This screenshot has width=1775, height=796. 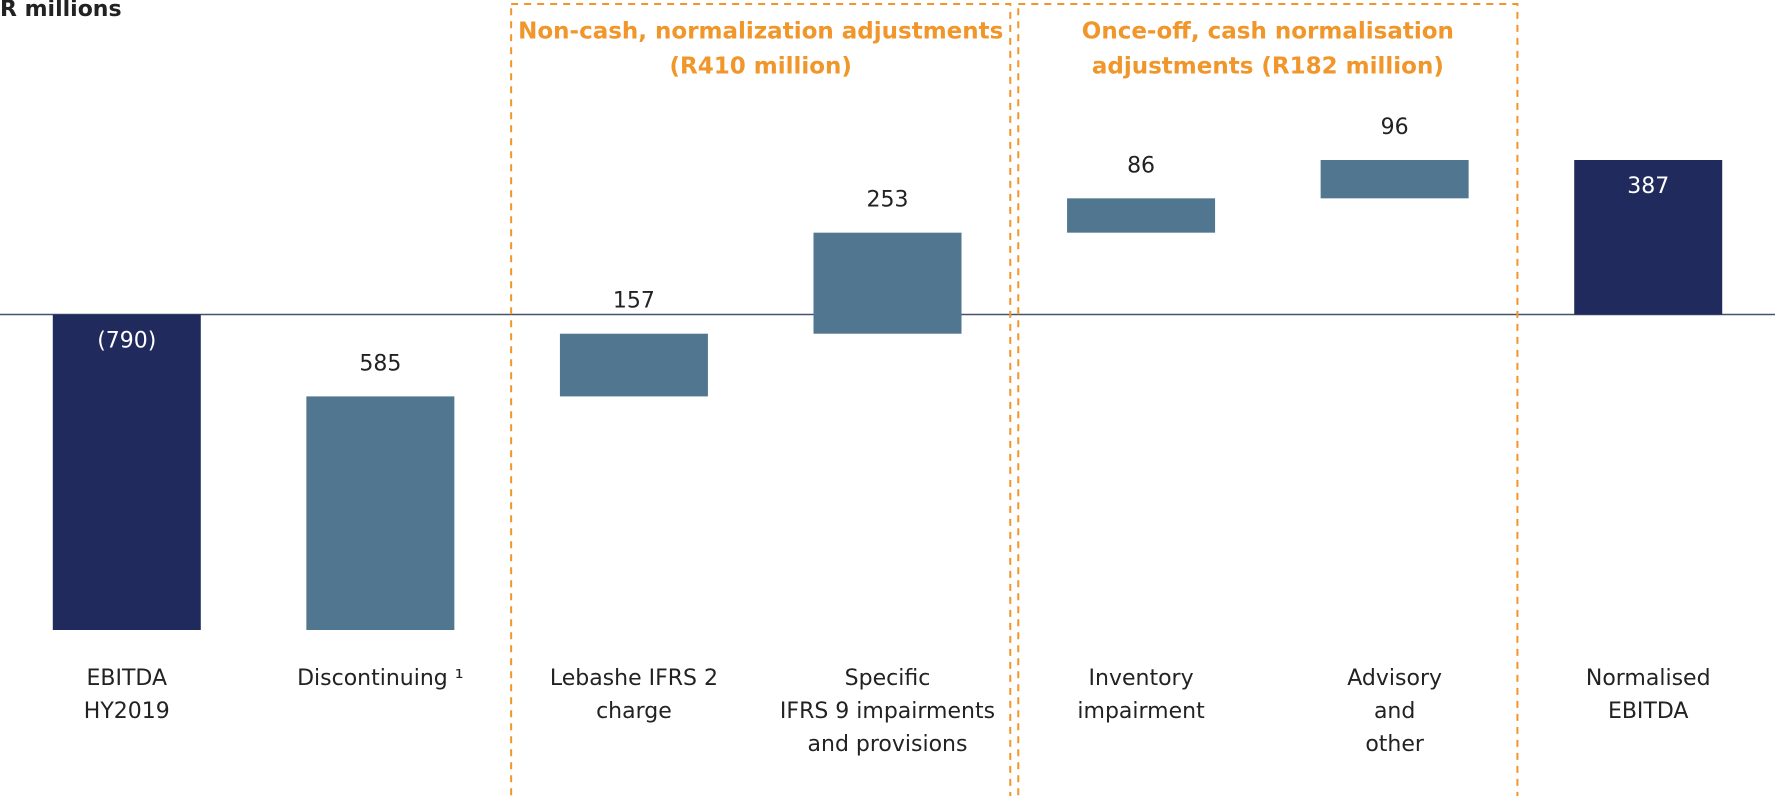 What do you see at coordinates (127, 711) in the screenshot?
I see `category-label: HY2019` at bounding box center [127, 711].